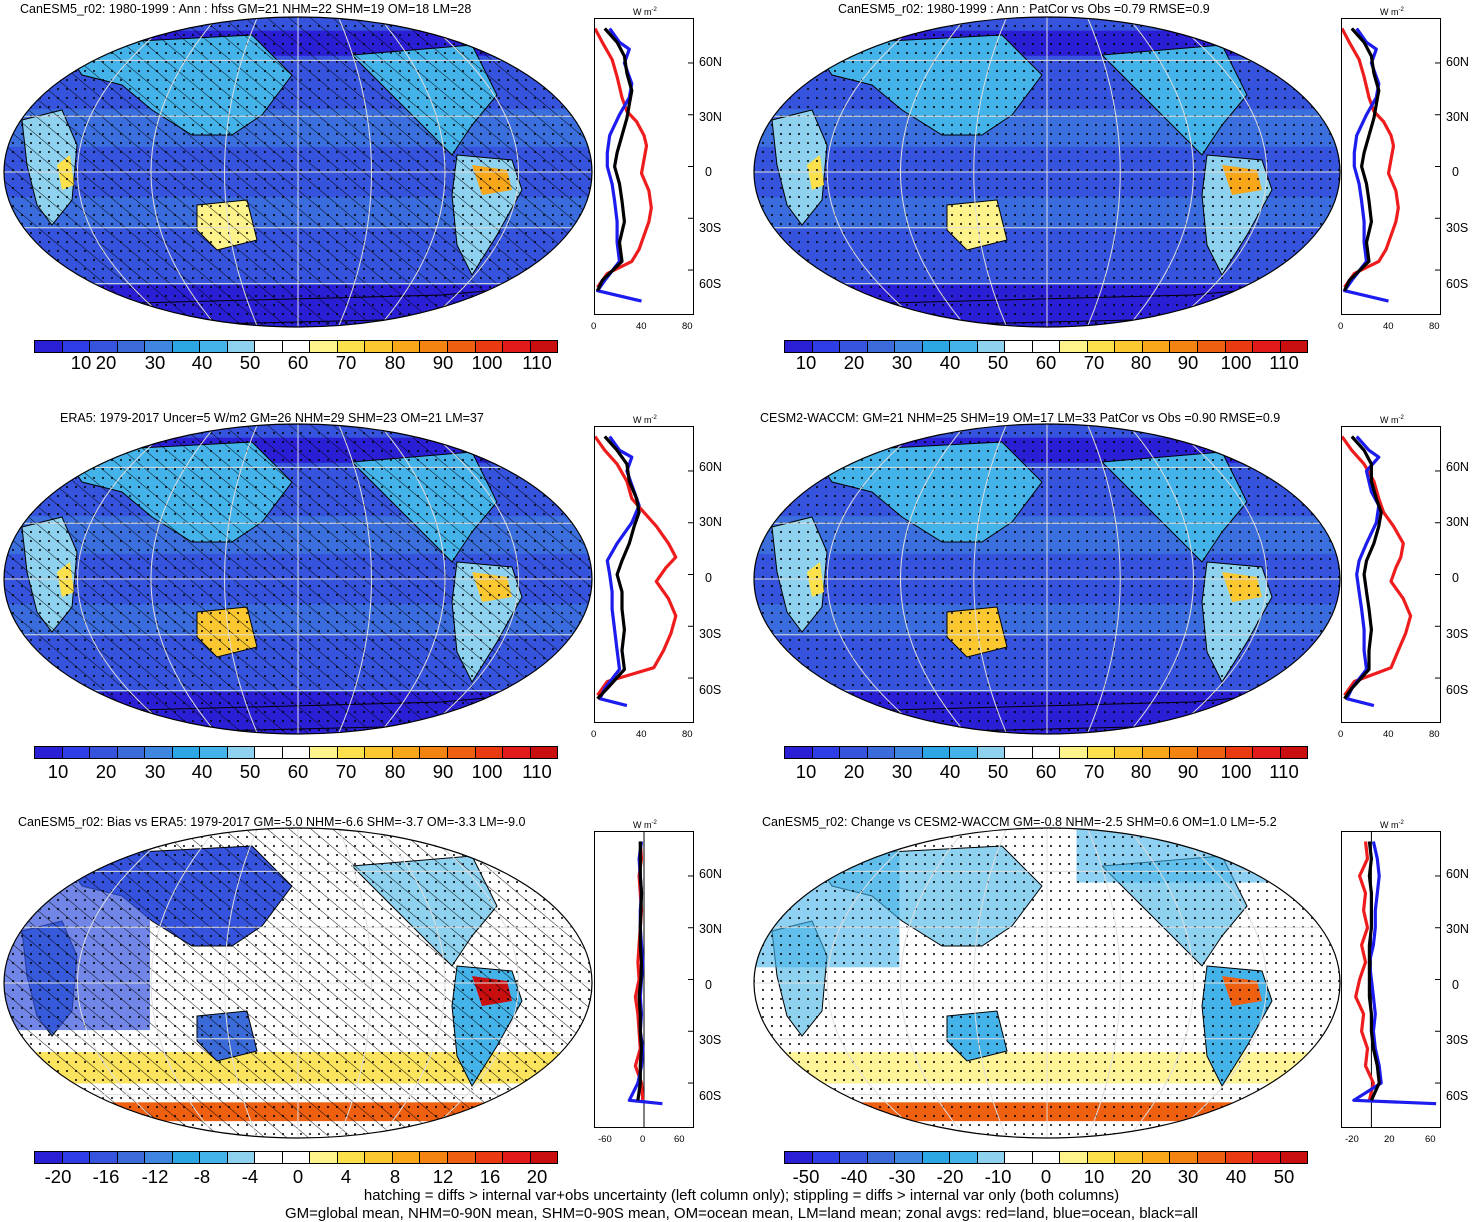  What do you see at coordinates (902, 1176) in the screenshot?
I see `colorbar-tick-label: -30` at bounding box center [902, 1176].